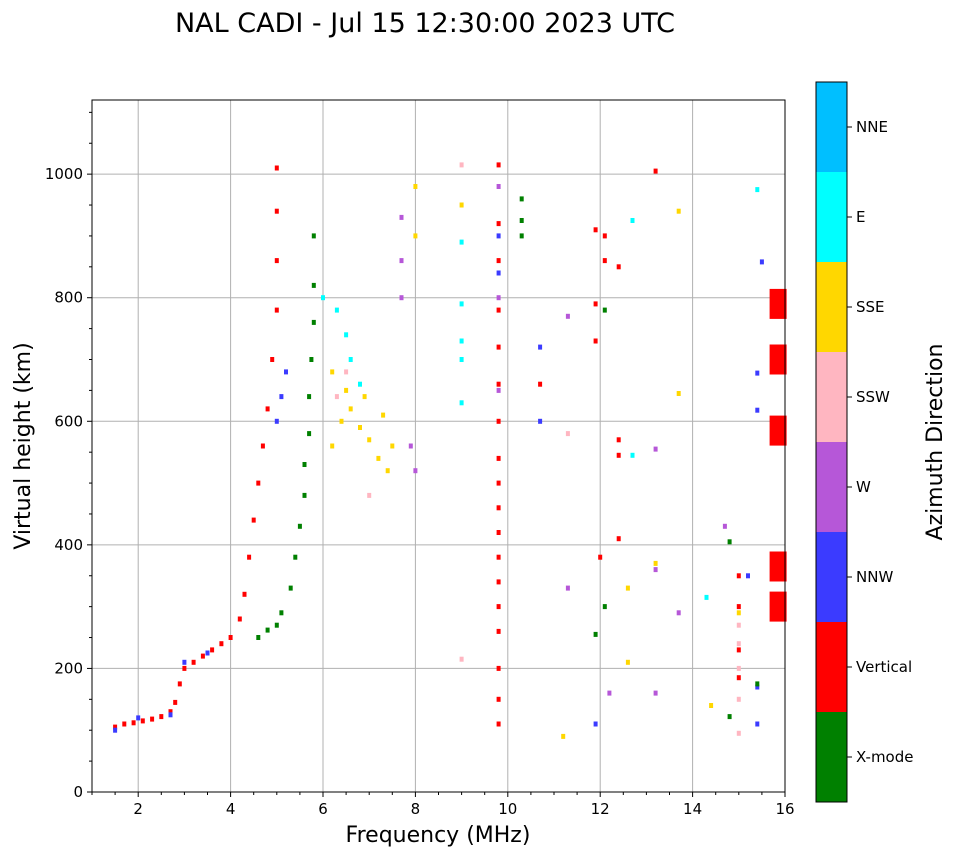 The height and width of the screenshot is (857, 958). Describe the element at coordinates (507, 809) in the screenshot. I see `x-tick-label: 10` at that location.